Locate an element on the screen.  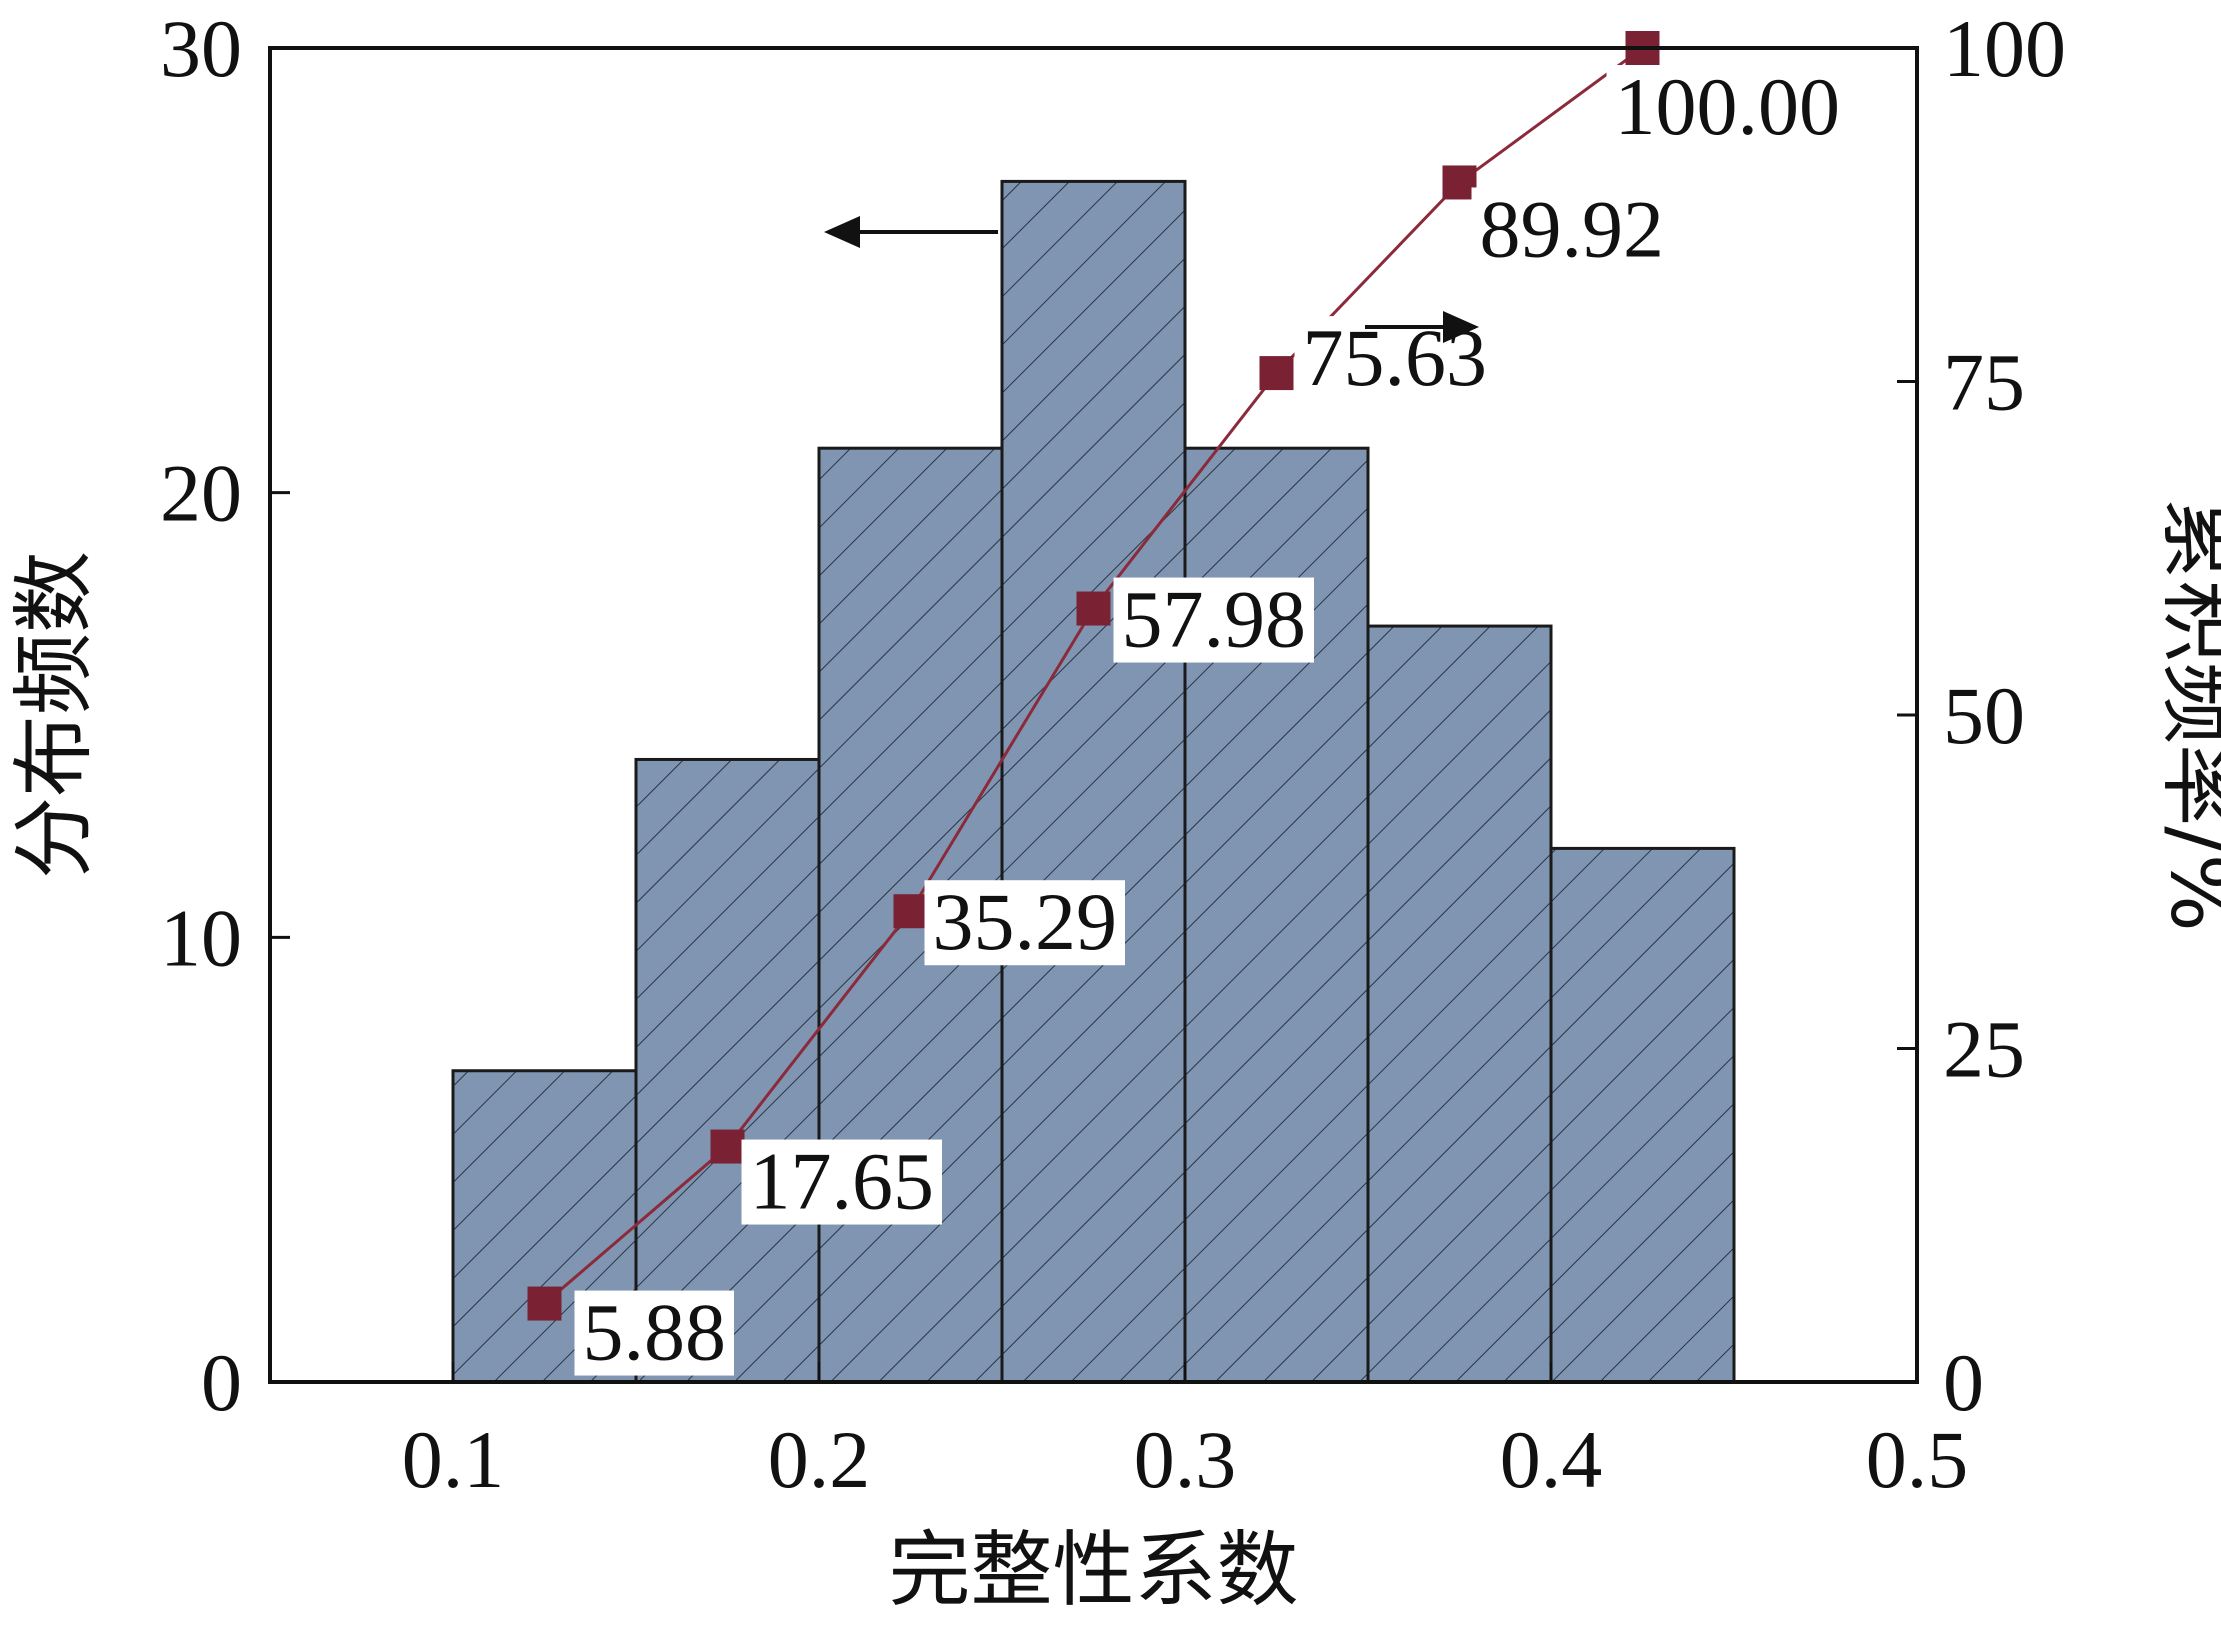
left-y-tick-label: 0 is located at coordinates (221, 1382).